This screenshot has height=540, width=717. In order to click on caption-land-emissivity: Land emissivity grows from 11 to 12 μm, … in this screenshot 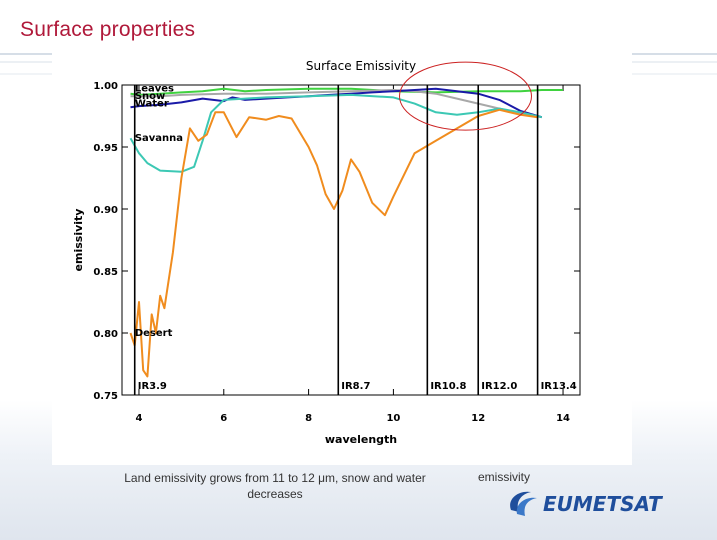, I will do `click(275, 486)`.